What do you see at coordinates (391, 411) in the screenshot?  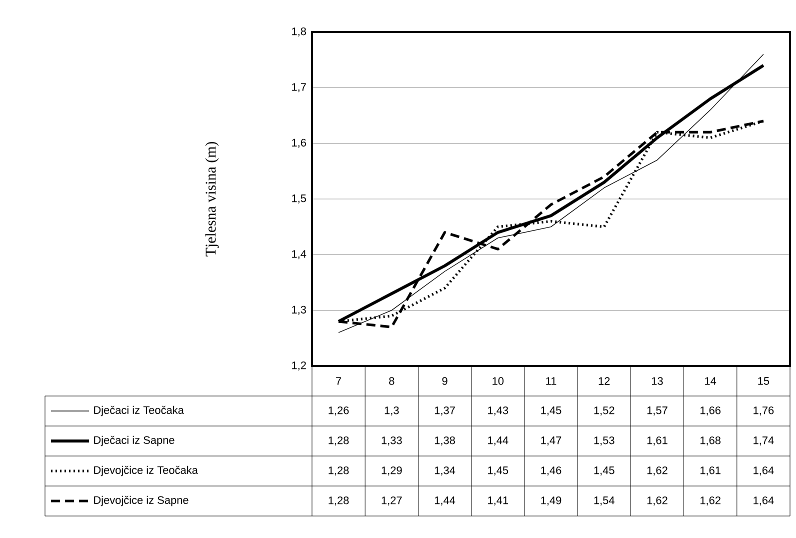 I see `data-label: 1,3` at bounding box center [391, 411].